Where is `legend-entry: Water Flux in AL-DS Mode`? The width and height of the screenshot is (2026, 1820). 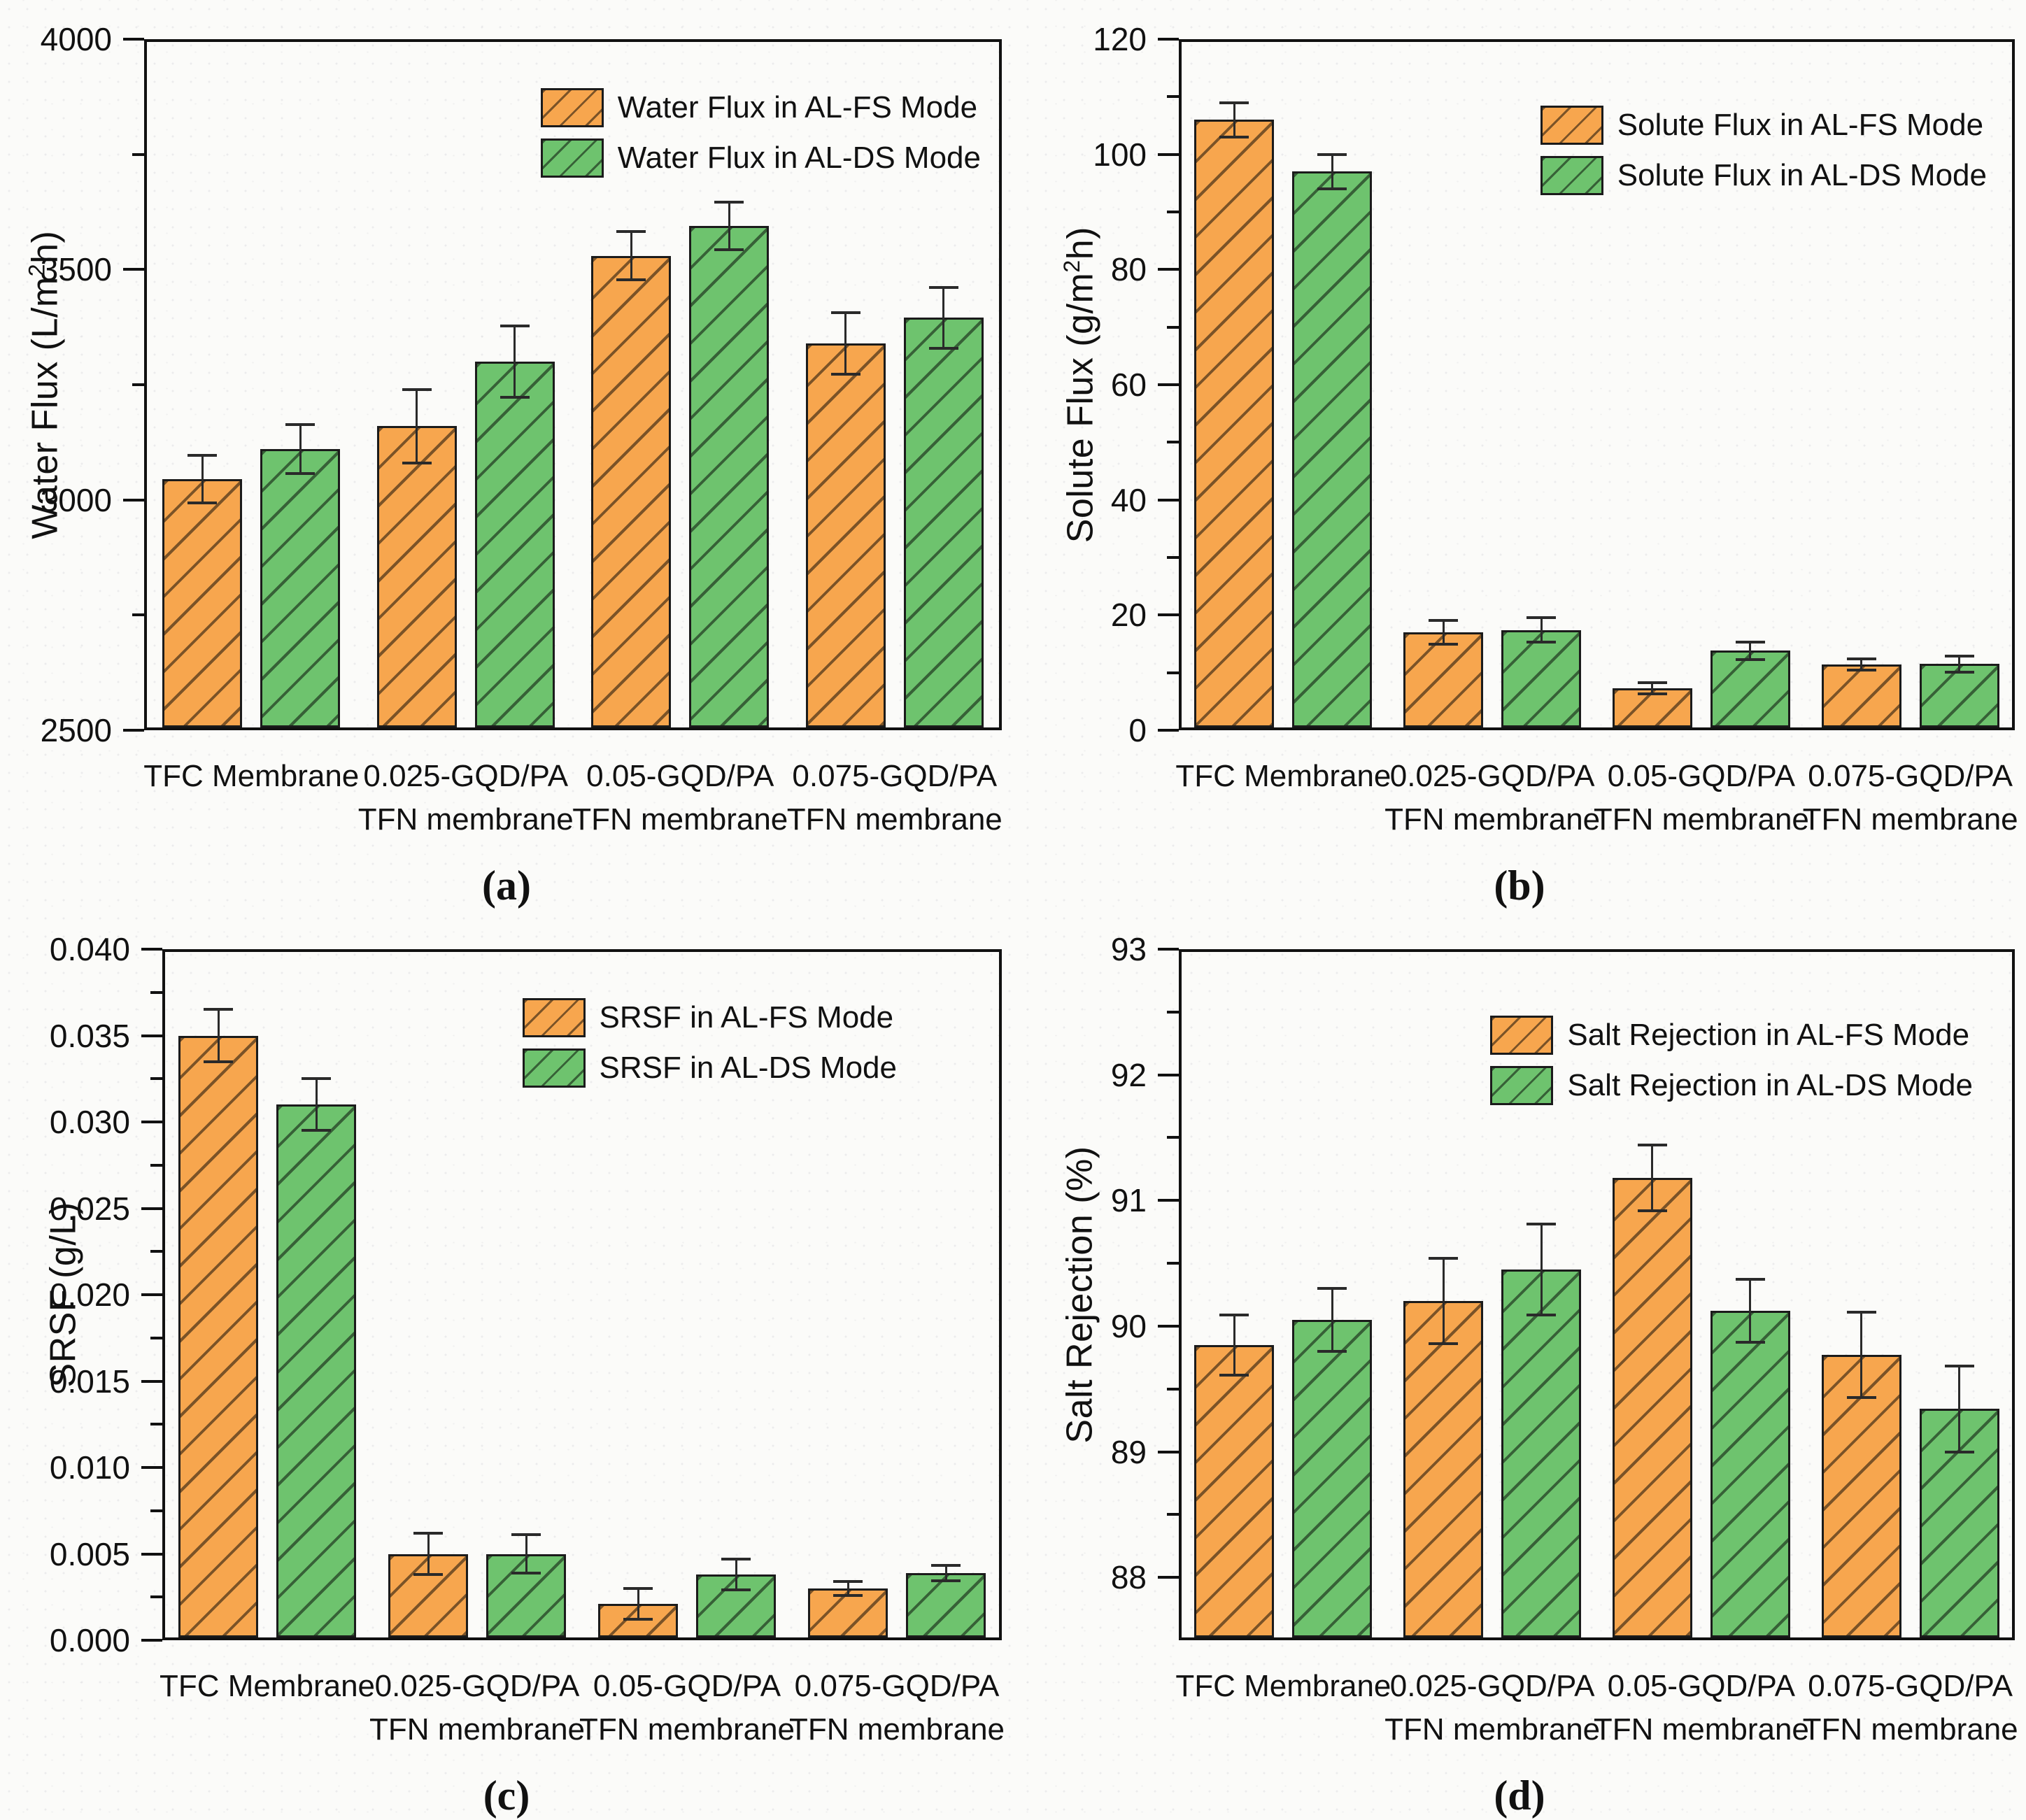
legend-entry: Water Flux in AL-DS Mode is located at coordinates (761, 158).